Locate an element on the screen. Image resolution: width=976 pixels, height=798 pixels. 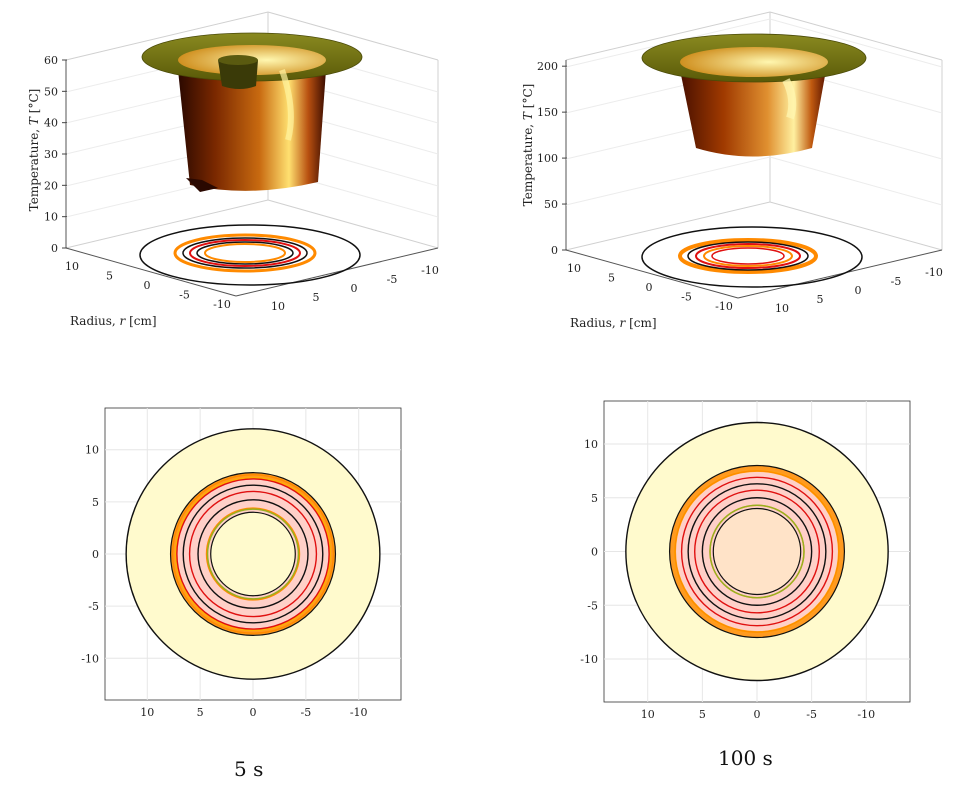
z-ticks: 0 50 100 150 200 is located at coordinates (552, 158).